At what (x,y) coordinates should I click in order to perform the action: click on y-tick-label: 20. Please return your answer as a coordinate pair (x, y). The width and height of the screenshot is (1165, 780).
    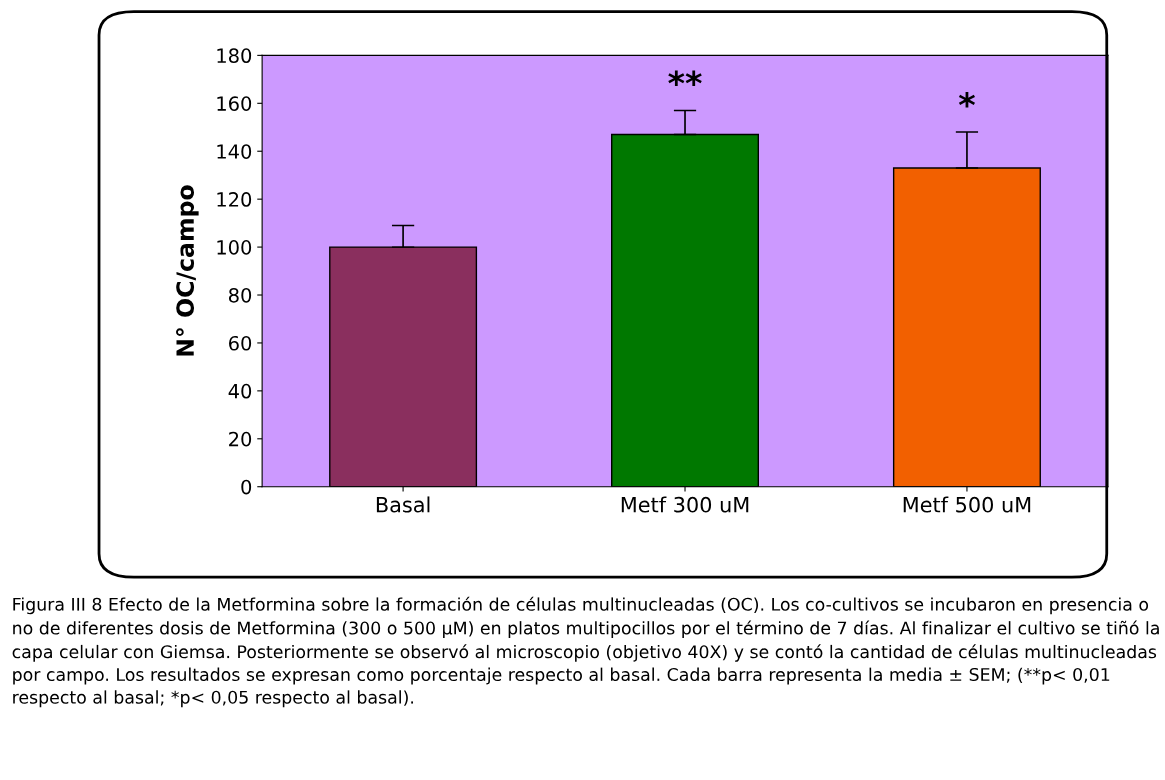
    Looking at the image, I should click on (240, 439).